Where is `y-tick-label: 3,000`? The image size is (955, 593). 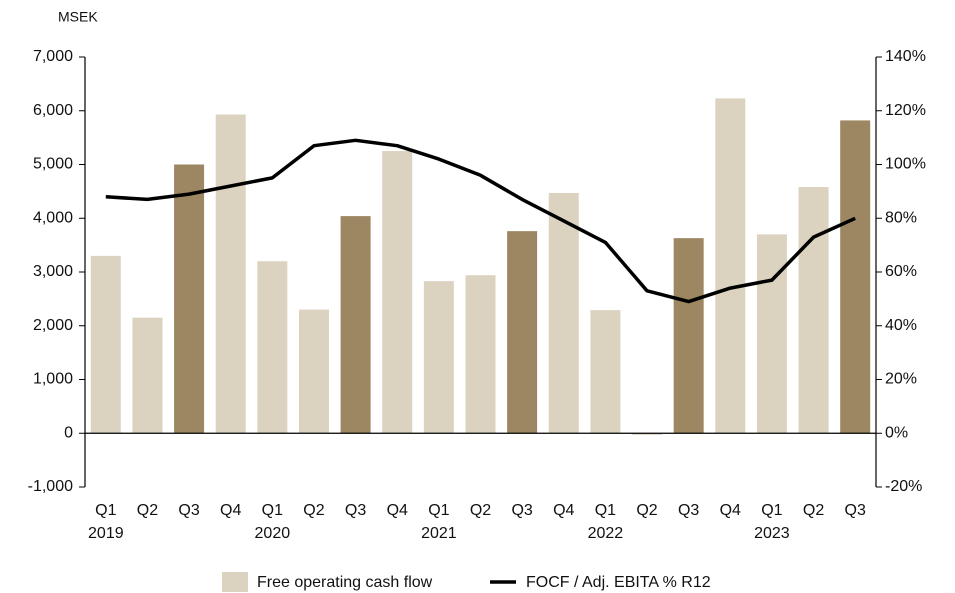 y-tick-label: 3,000 is located at coordinates (53, 271).